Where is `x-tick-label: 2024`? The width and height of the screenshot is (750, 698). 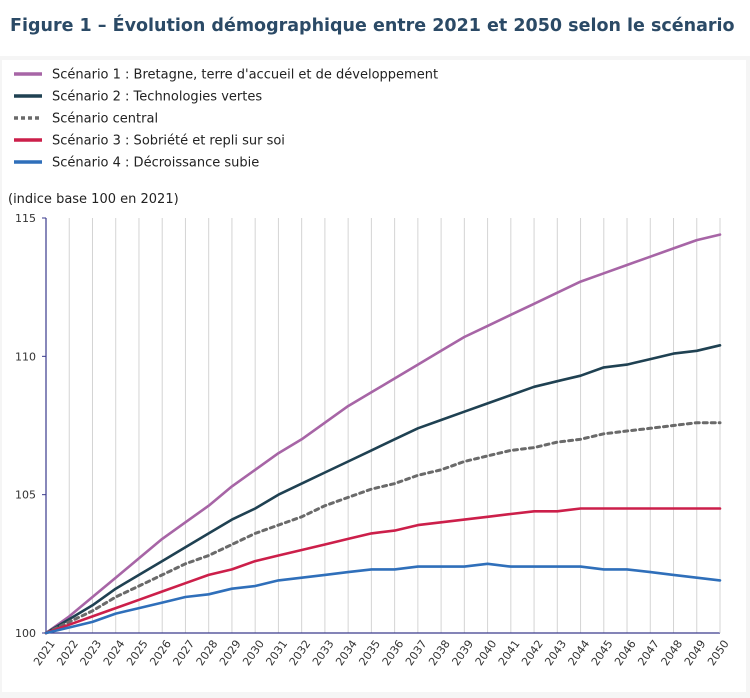
x-tick-label: 2024 is located at coordinates (114, 653).